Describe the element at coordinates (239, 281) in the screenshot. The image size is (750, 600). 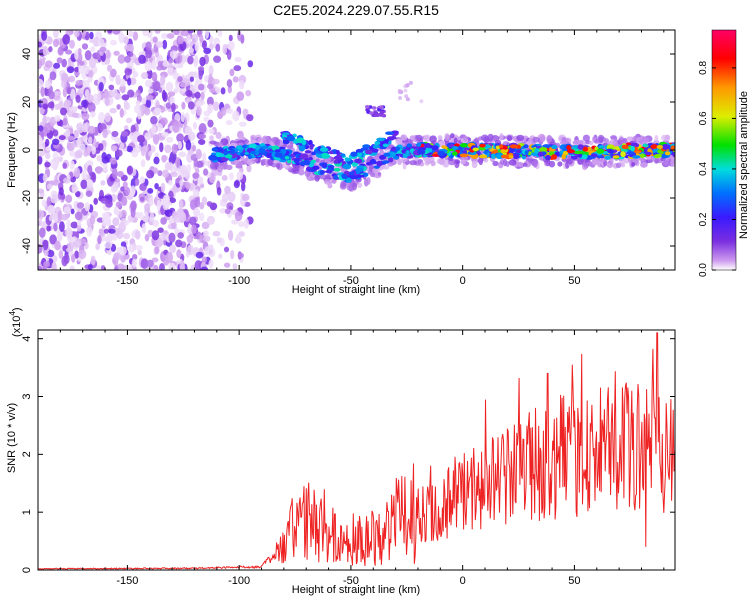
I see `x-tick-label: -100` at that location.